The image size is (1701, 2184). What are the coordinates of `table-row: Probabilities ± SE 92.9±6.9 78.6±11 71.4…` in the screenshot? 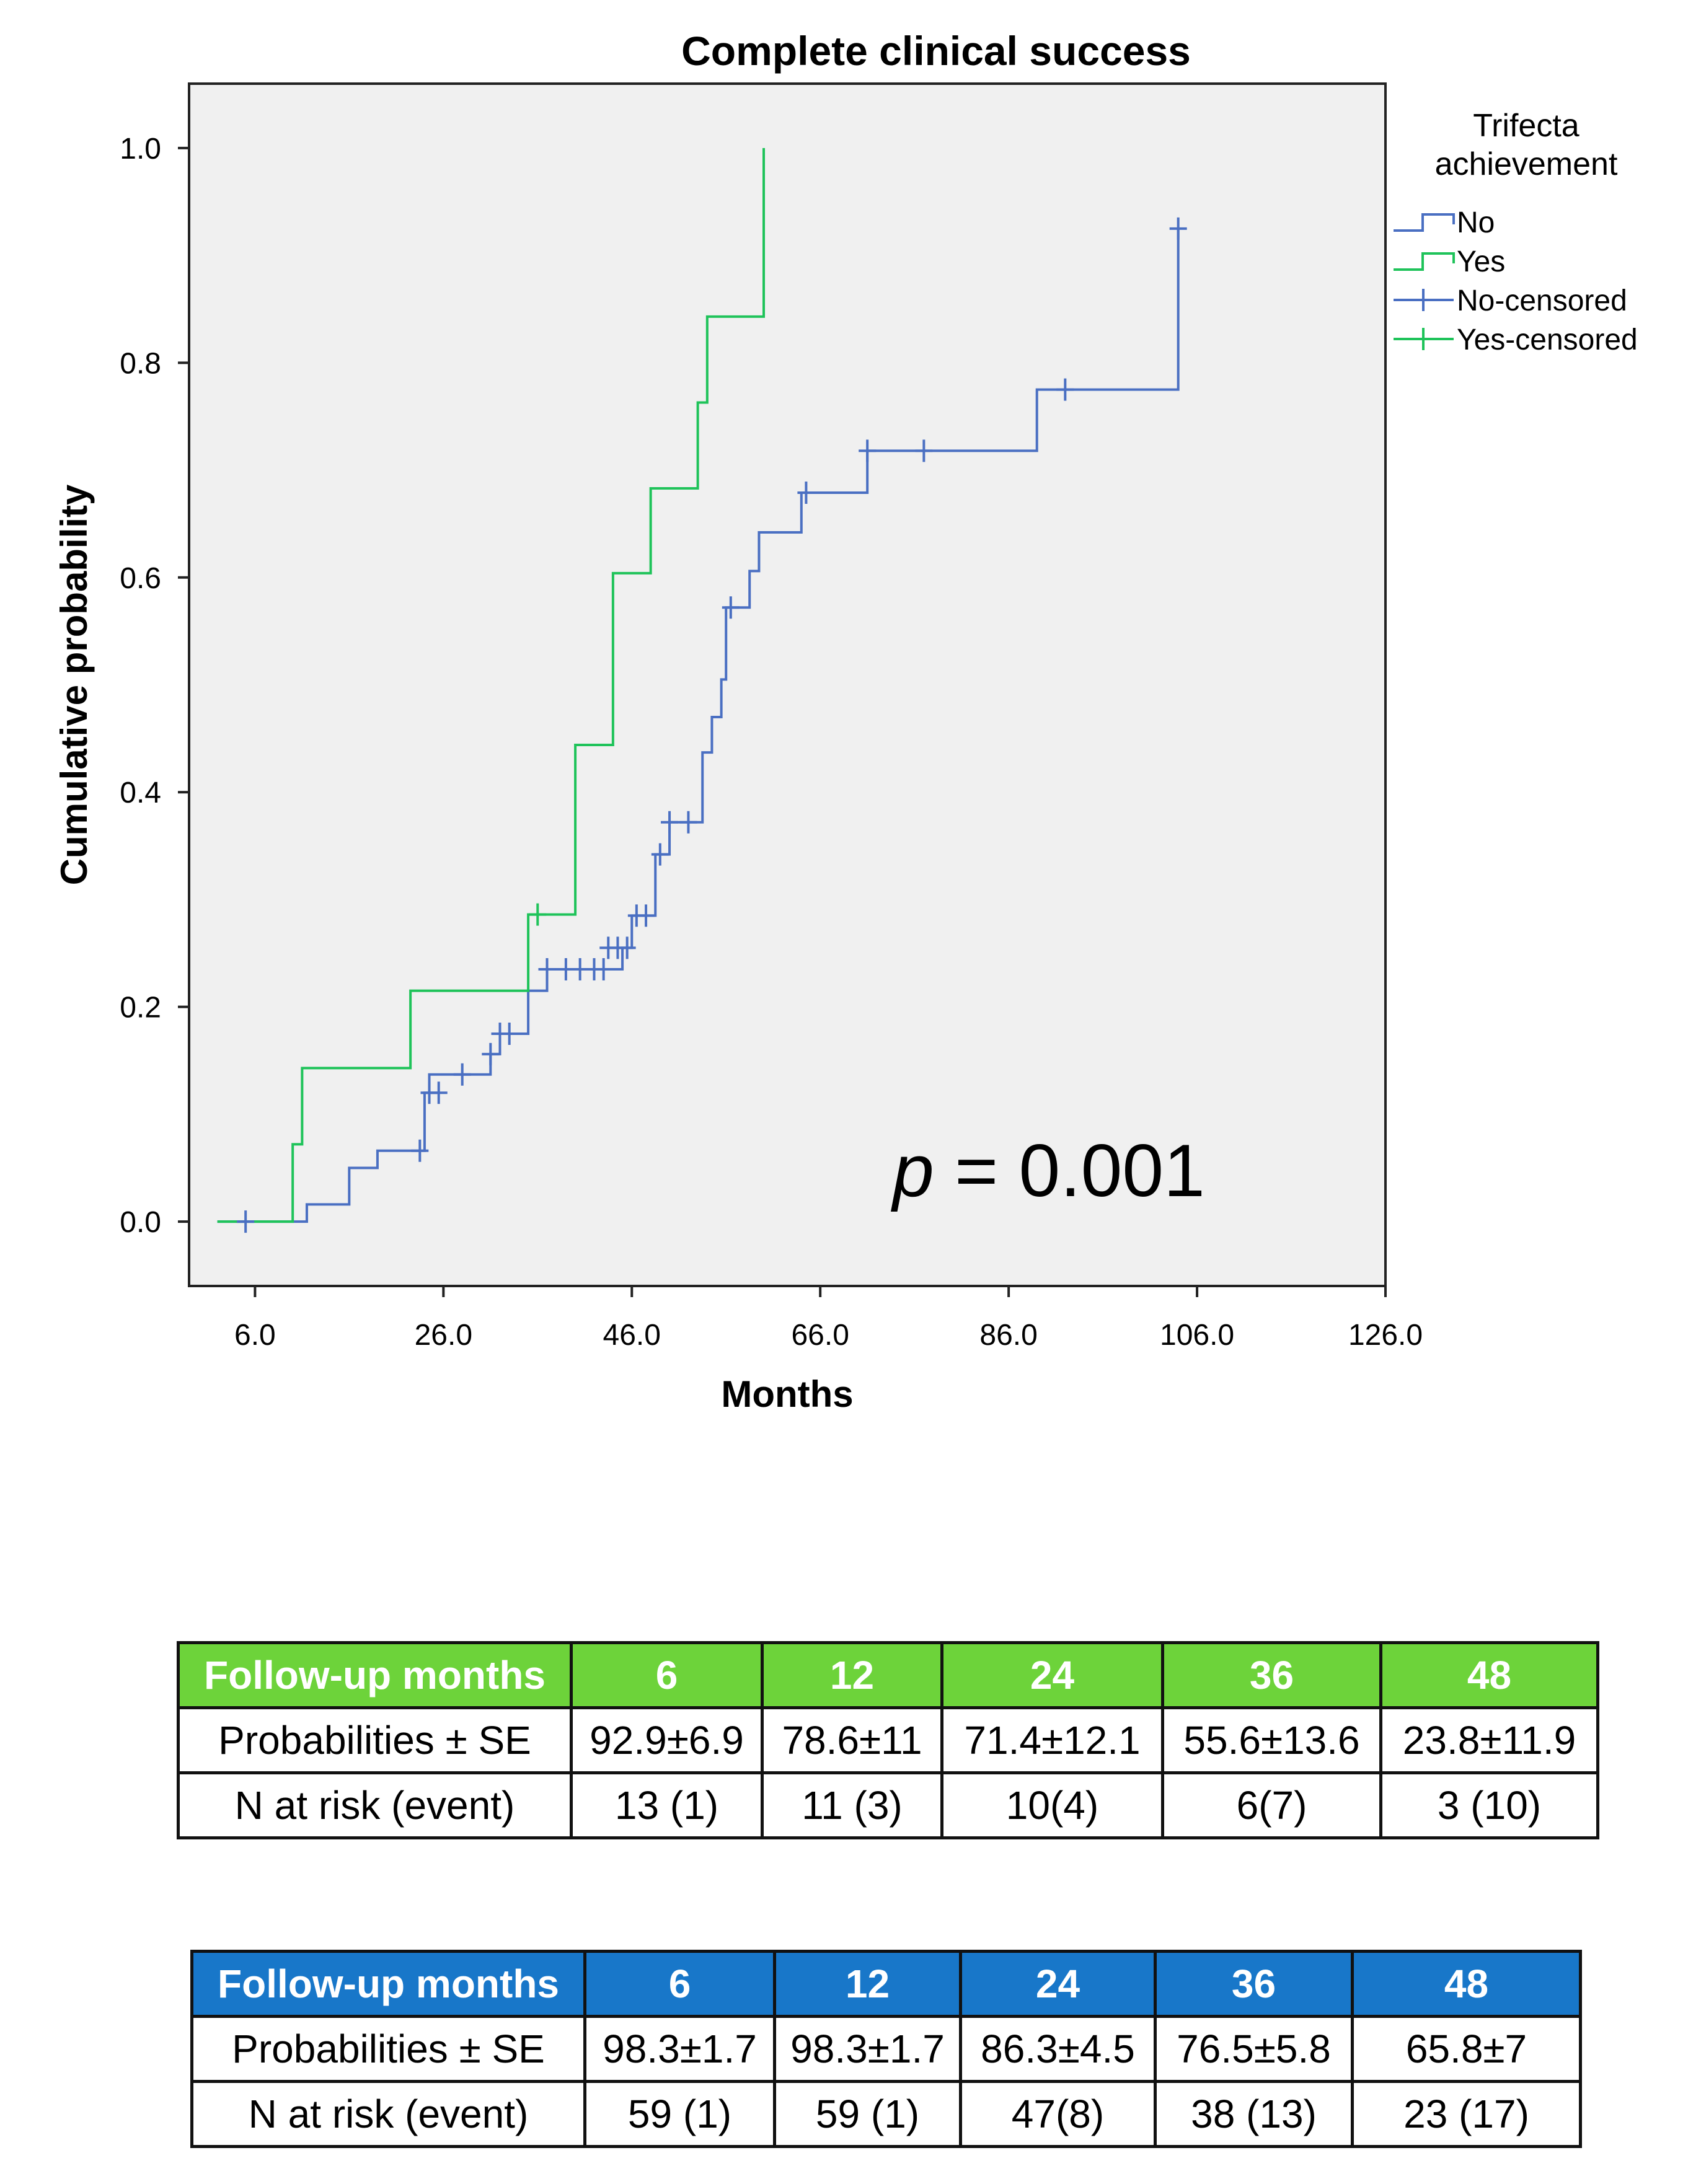 It's located at (888, 1740).